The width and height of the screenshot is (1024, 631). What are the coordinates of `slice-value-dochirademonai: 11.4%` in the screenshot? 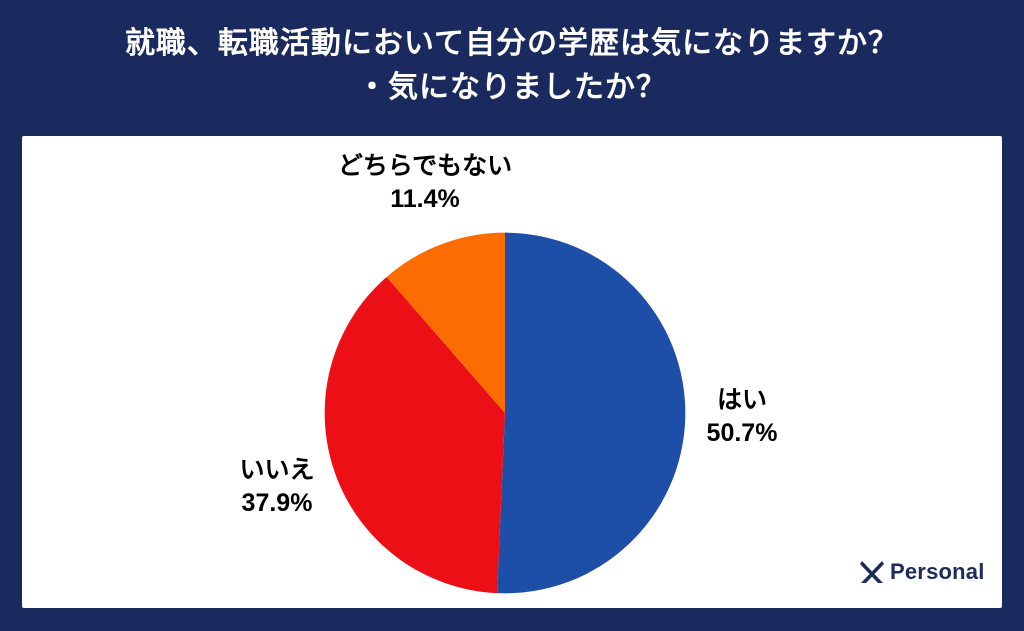 It's located at (425, 199).